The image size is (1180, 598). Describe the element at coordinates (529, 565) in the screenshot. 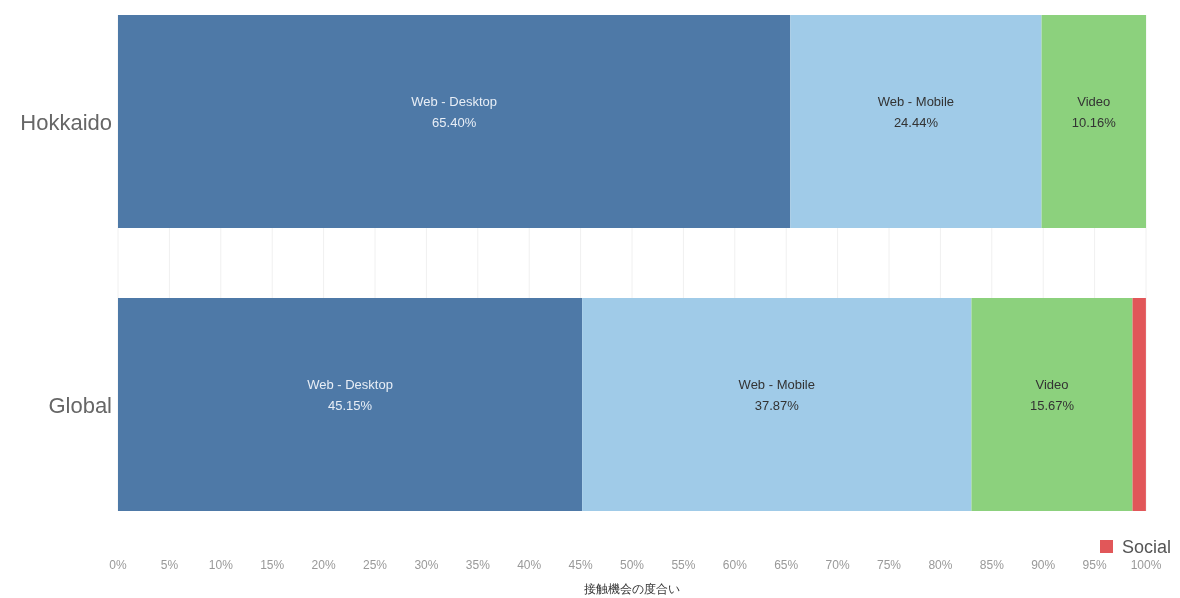

I see `x-tick-label: 40%` at that location.